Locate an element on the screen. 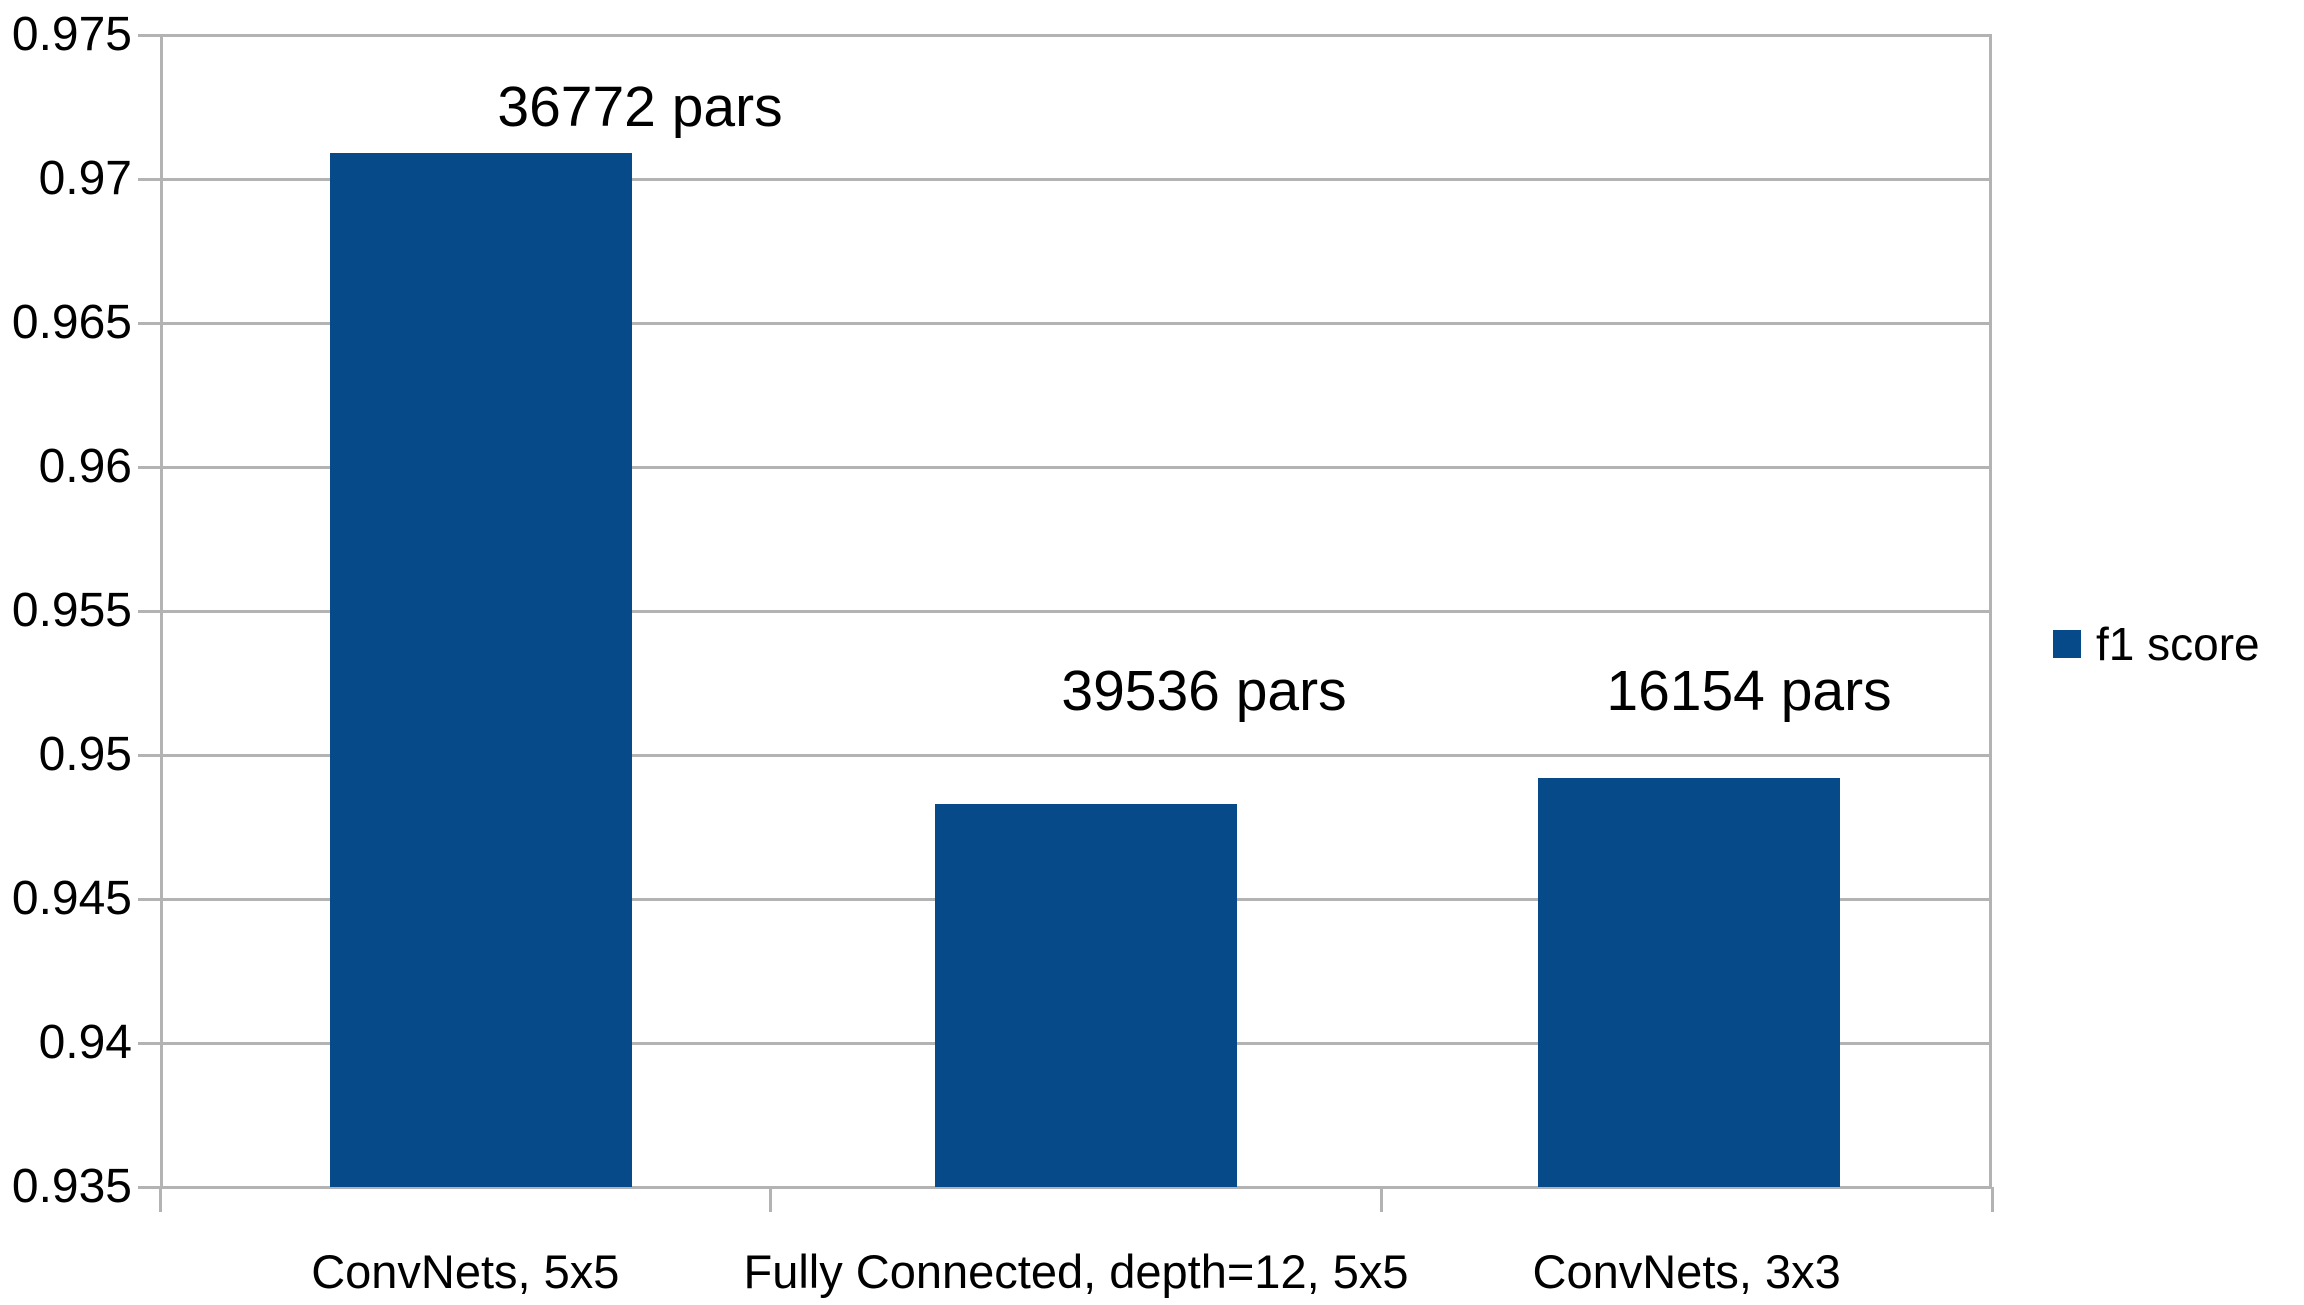  legend: f1 score is located at coordinates (2156, 644).